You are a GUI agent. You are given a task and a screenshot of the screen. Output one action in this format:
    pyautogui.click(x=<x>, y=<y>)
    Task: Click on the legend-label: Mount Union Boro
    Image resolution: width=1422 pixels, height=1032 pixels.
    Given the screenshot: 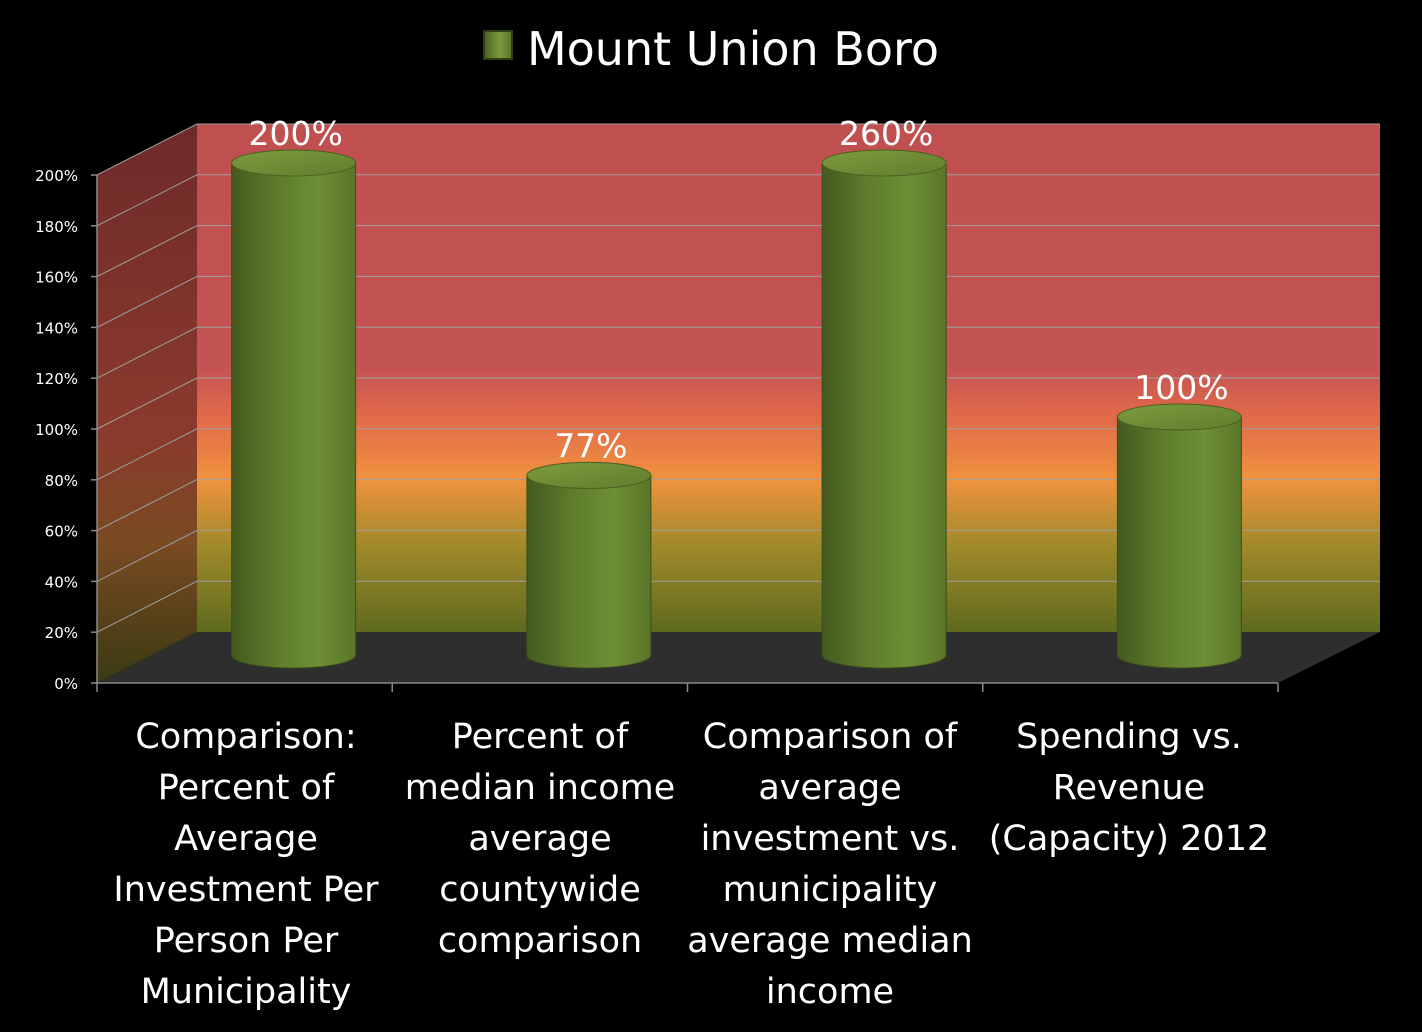 What is the action you would take?
    pyautogui.click(x=733, y=49)
    